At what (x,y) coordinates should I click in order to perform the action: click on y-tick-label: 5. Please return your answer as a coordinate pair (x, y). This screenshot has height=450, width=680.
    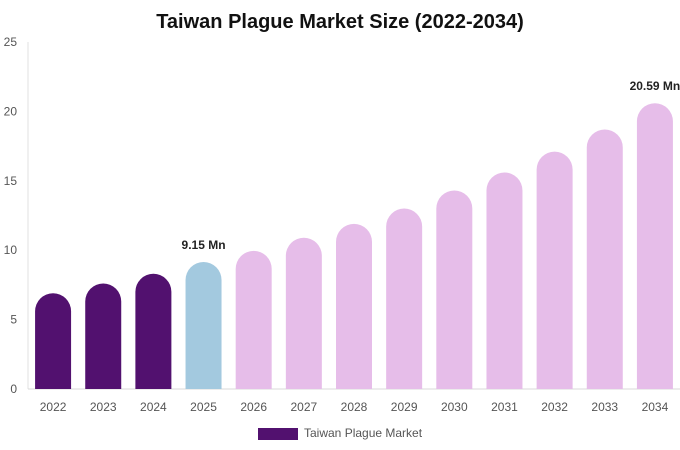
    Looking at the image, I should click on (13, 320).